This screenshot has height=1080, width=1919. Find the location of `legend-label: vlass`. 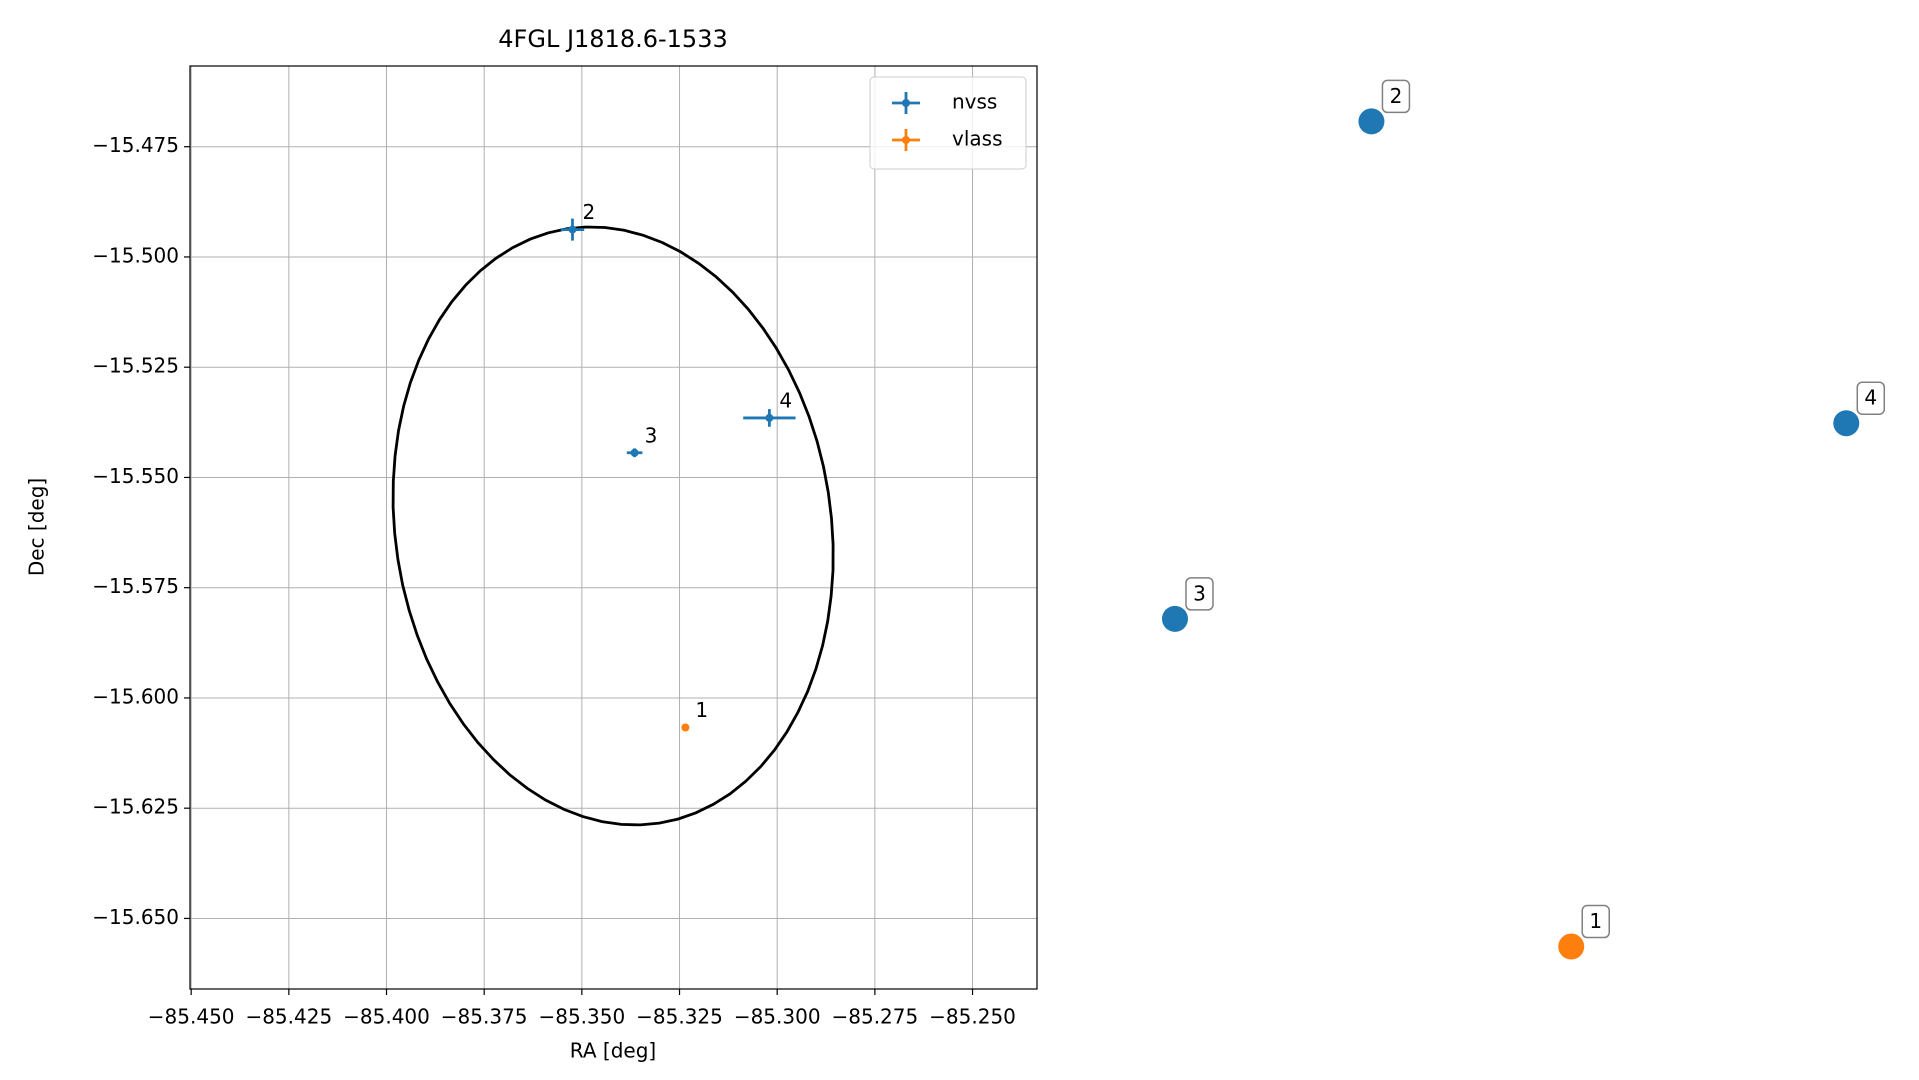

legend-label: vlass is located at coordinates (977, 139).